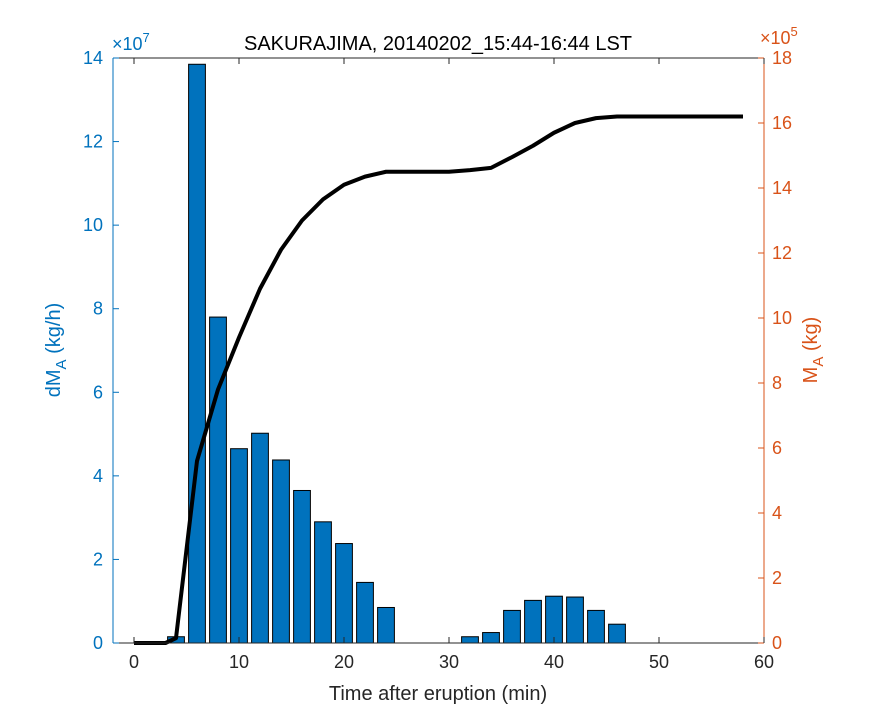 This screenshot has width=875, height=723. Describe the element at coordinates (344, 662) in the screenshot. I see `x-tick-label: 20` at that location.